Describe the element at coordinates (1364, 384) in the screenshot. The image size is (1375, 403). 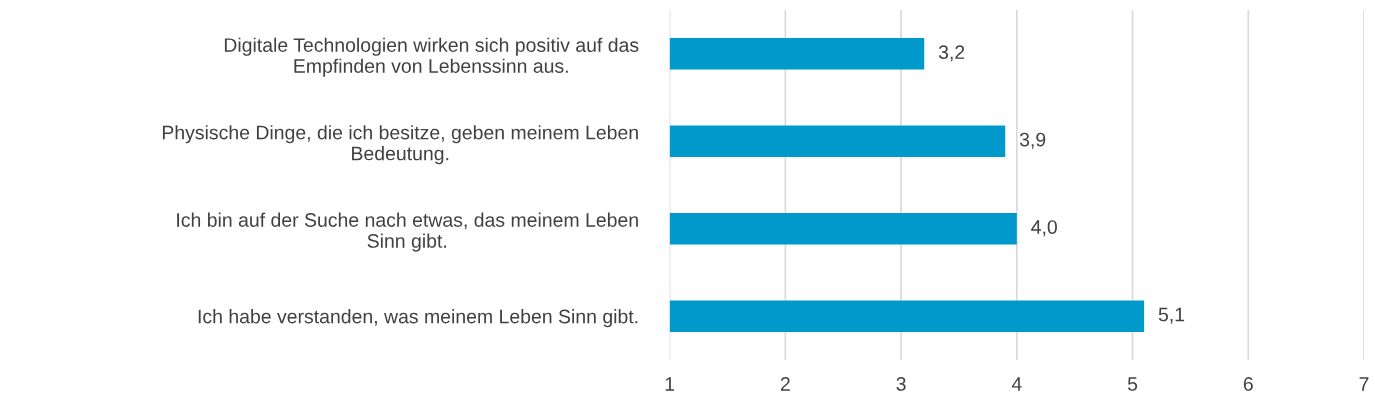
I see `x-tick-label: 7` at that location.